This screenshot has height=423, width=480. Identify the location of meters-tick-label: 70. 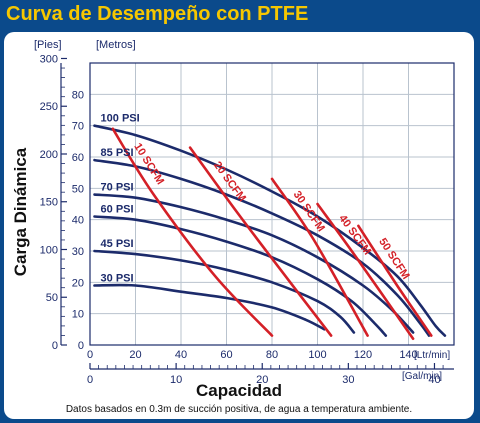
(78, 127).